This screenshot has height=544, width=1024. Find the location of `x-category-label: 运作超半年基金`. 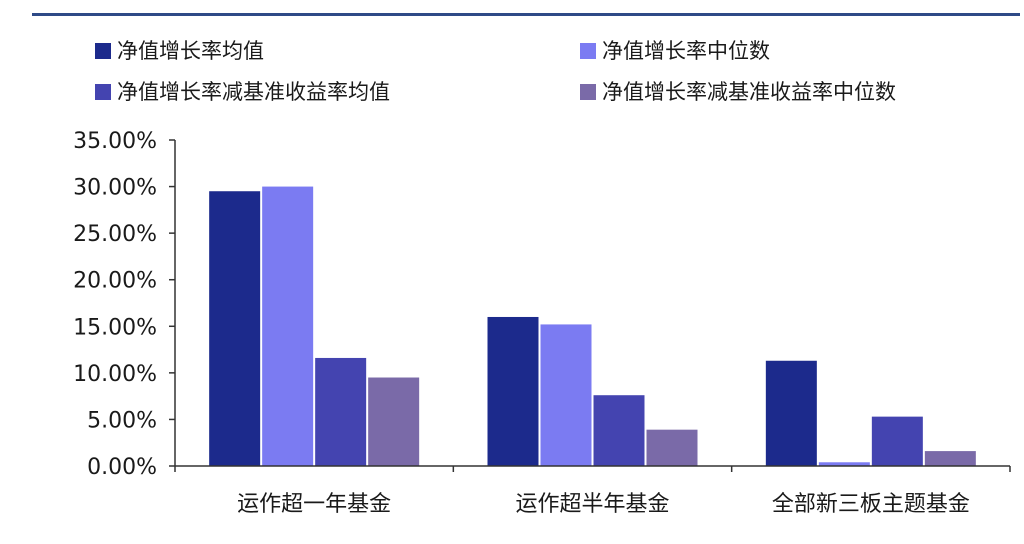

x-category-label: 运作超半年基金 is located at coordinates (592, 504).